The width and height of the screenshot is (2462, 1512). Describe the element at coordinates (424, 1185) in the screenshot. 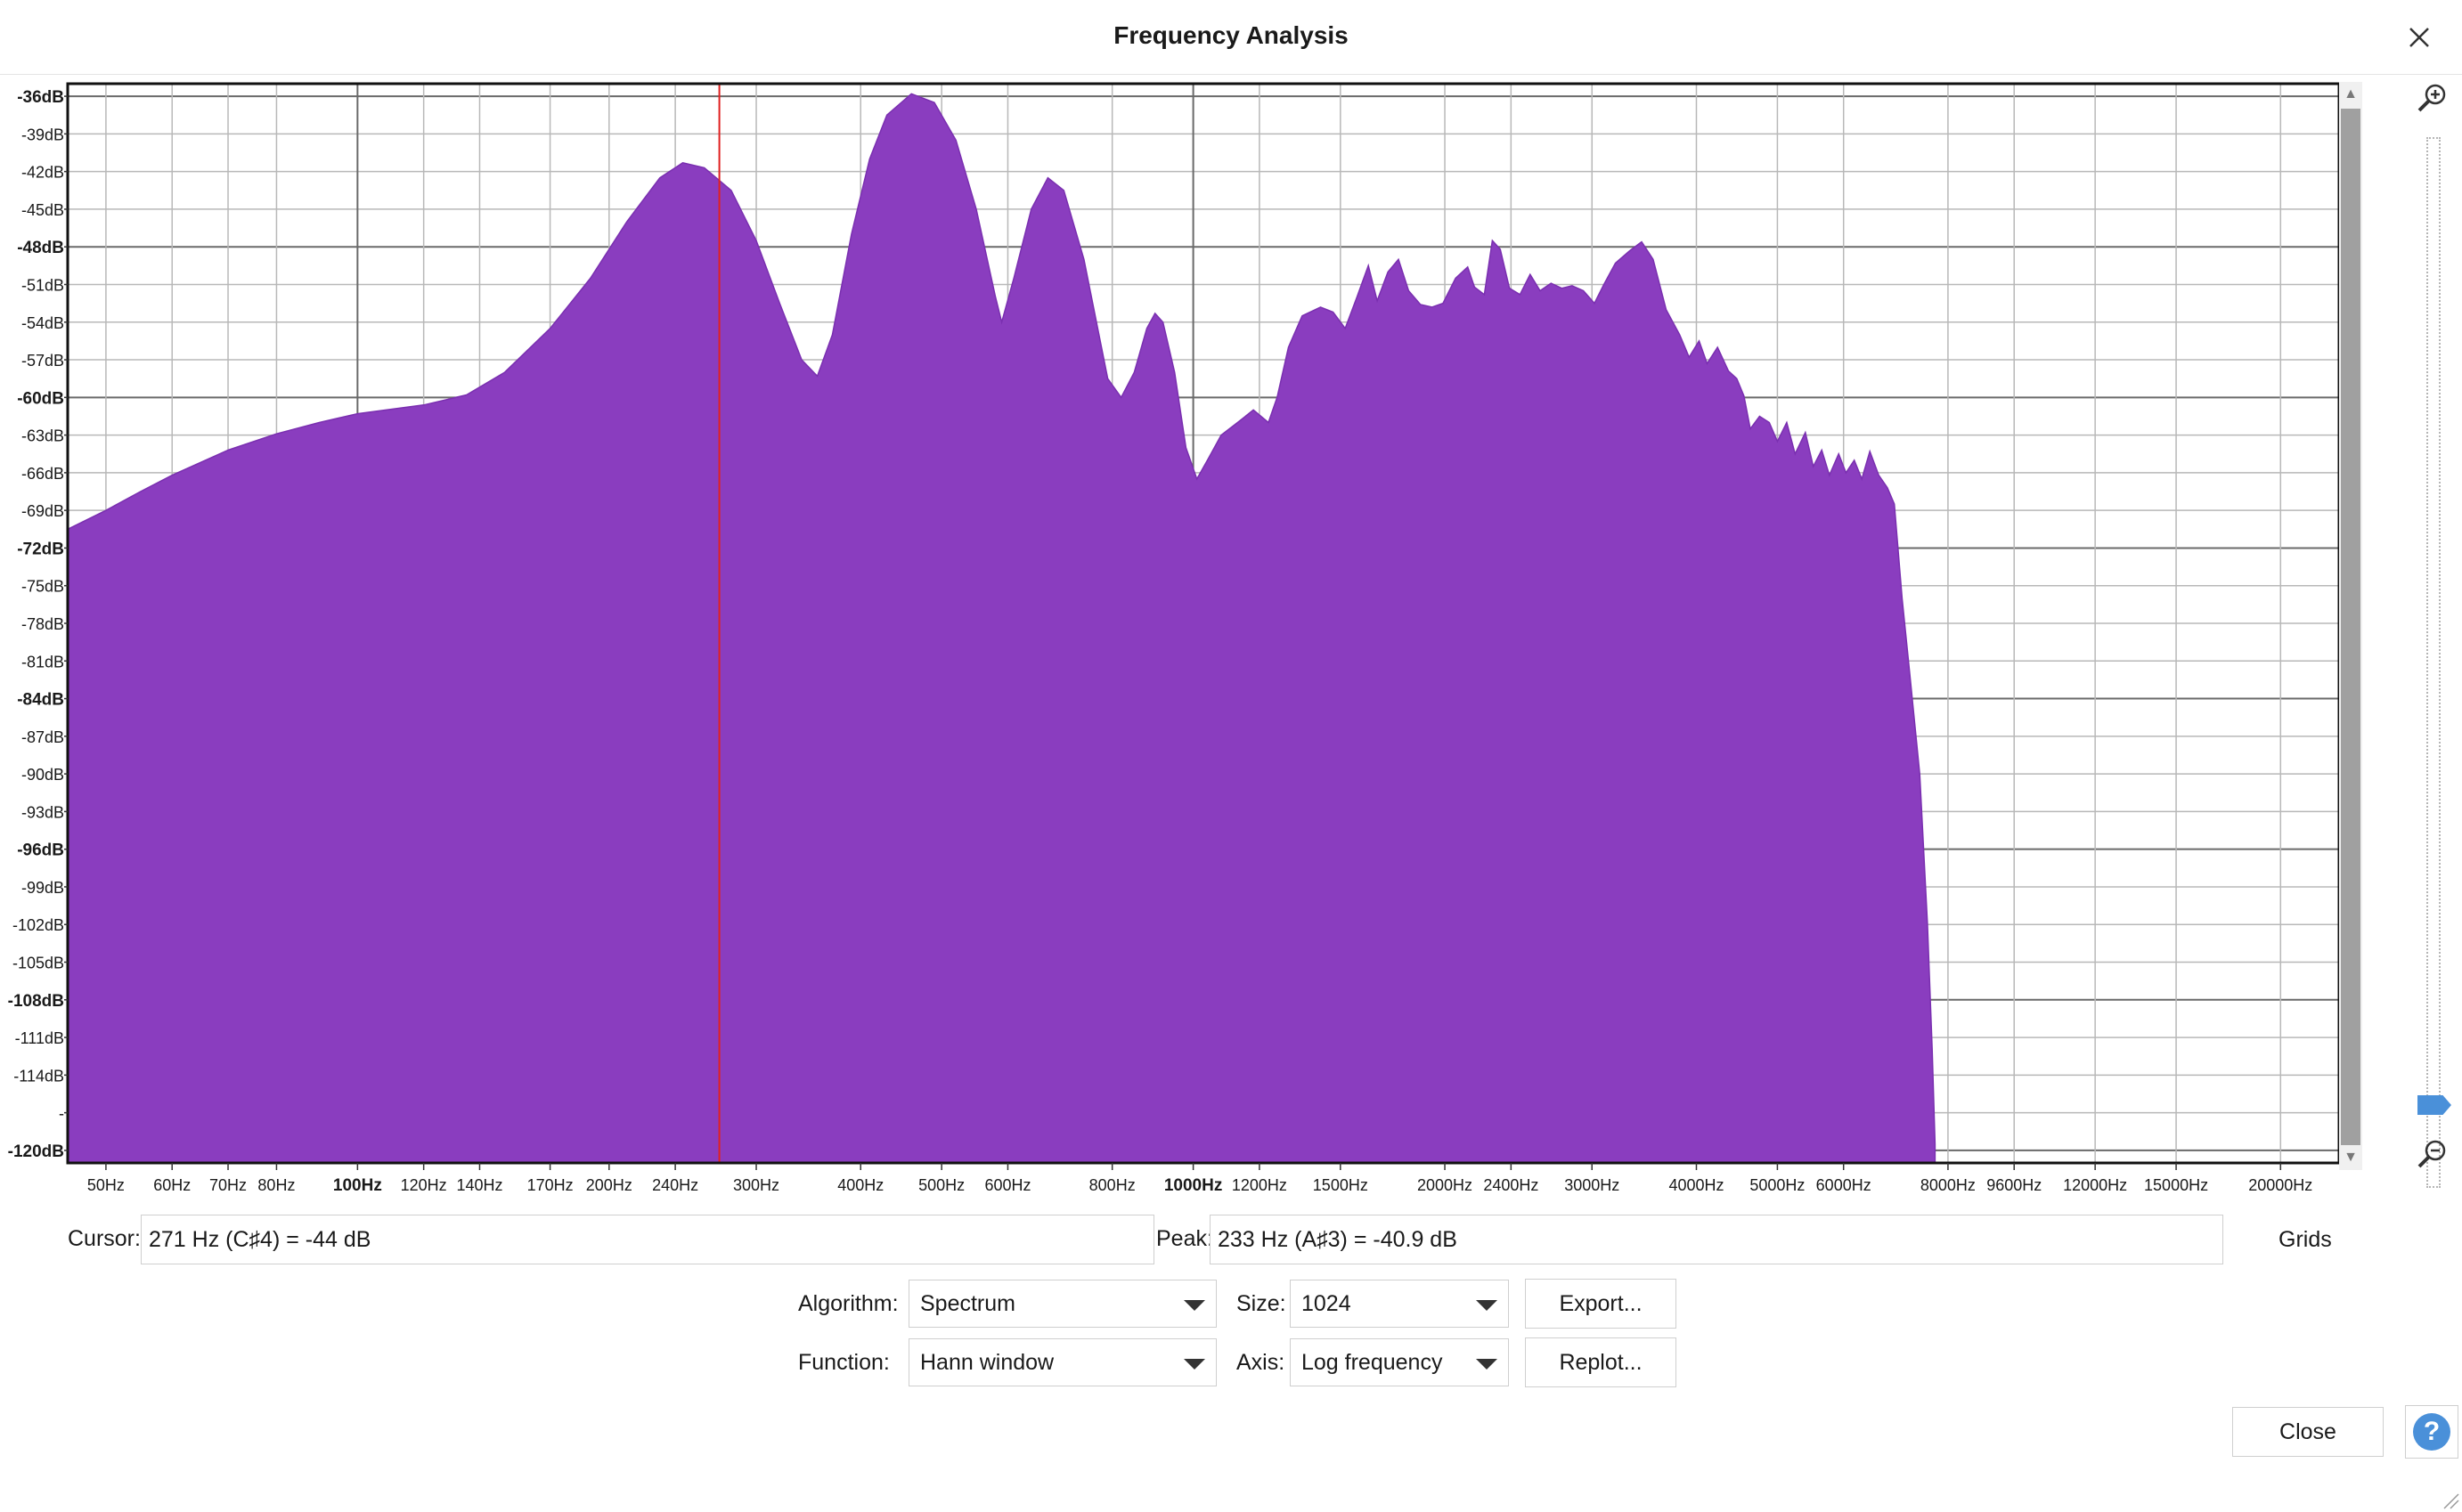

I see `x-tick-label: 120Hz` at that location.